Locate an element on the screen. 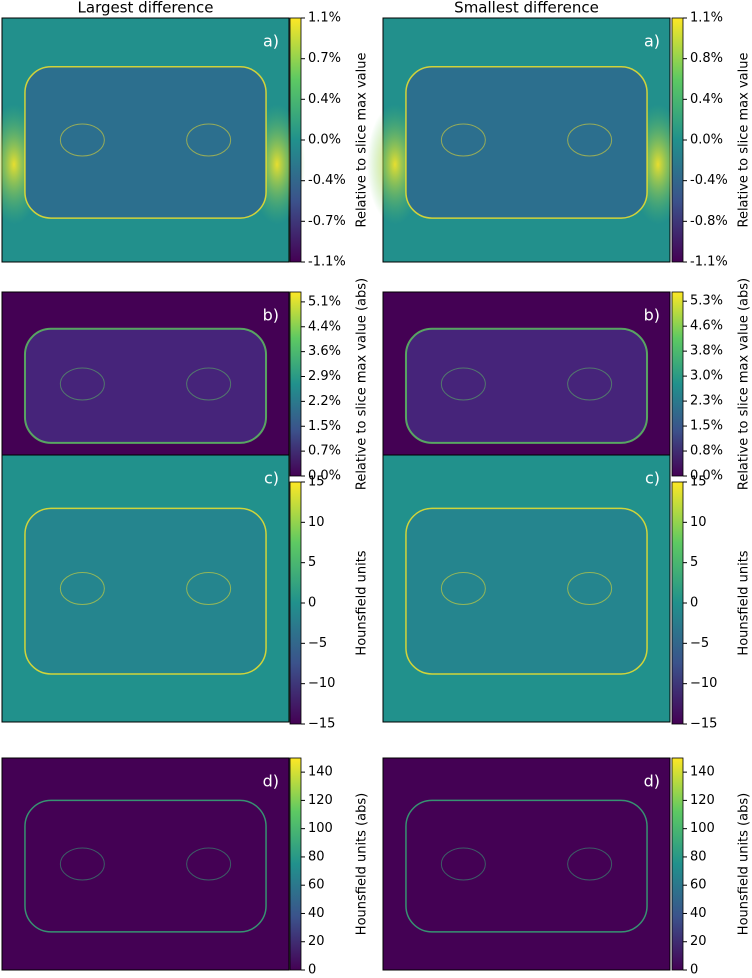 The image size is (752, 978). colorbar-tick-label: 3.0% is located at coordinates (706, 376).